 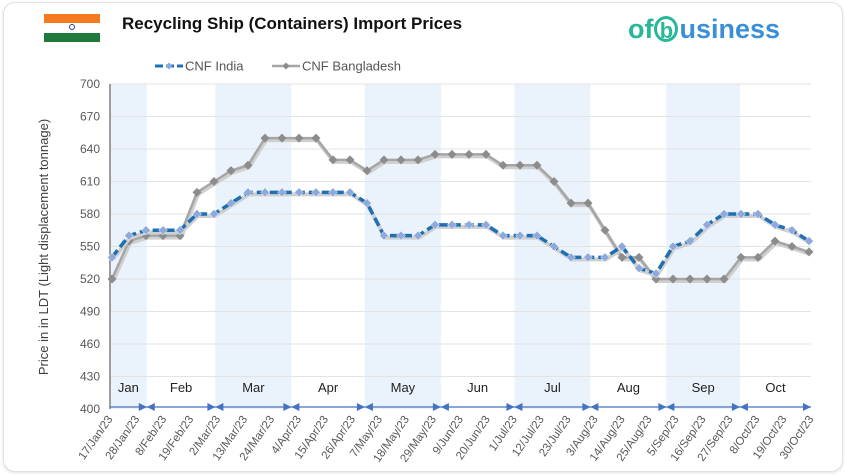 I want to click on month-label: Oct, so click(x=775, y=387).